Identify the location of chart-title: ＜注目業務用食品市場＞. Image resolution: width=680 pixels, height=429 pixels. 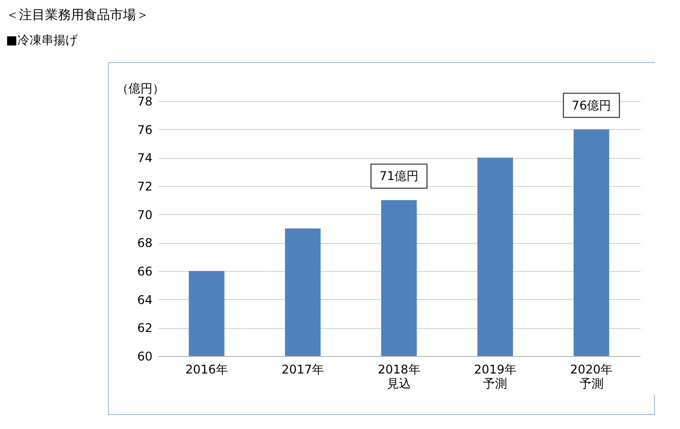
(77, 15).